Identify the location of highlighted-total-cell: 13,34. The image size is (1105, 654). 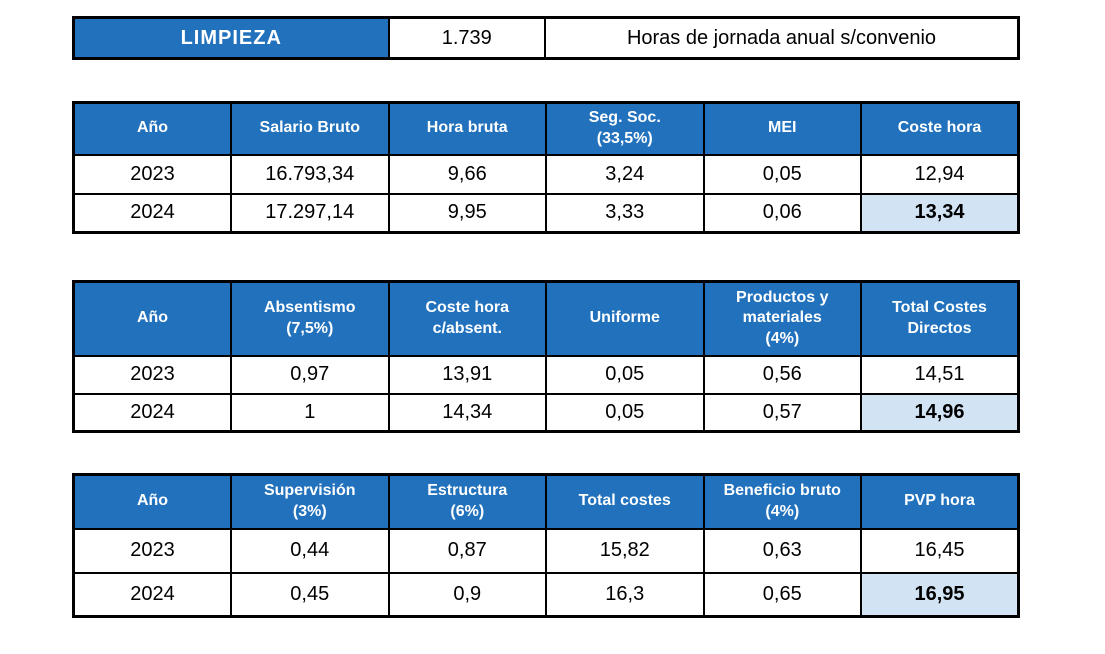
(940, 213).